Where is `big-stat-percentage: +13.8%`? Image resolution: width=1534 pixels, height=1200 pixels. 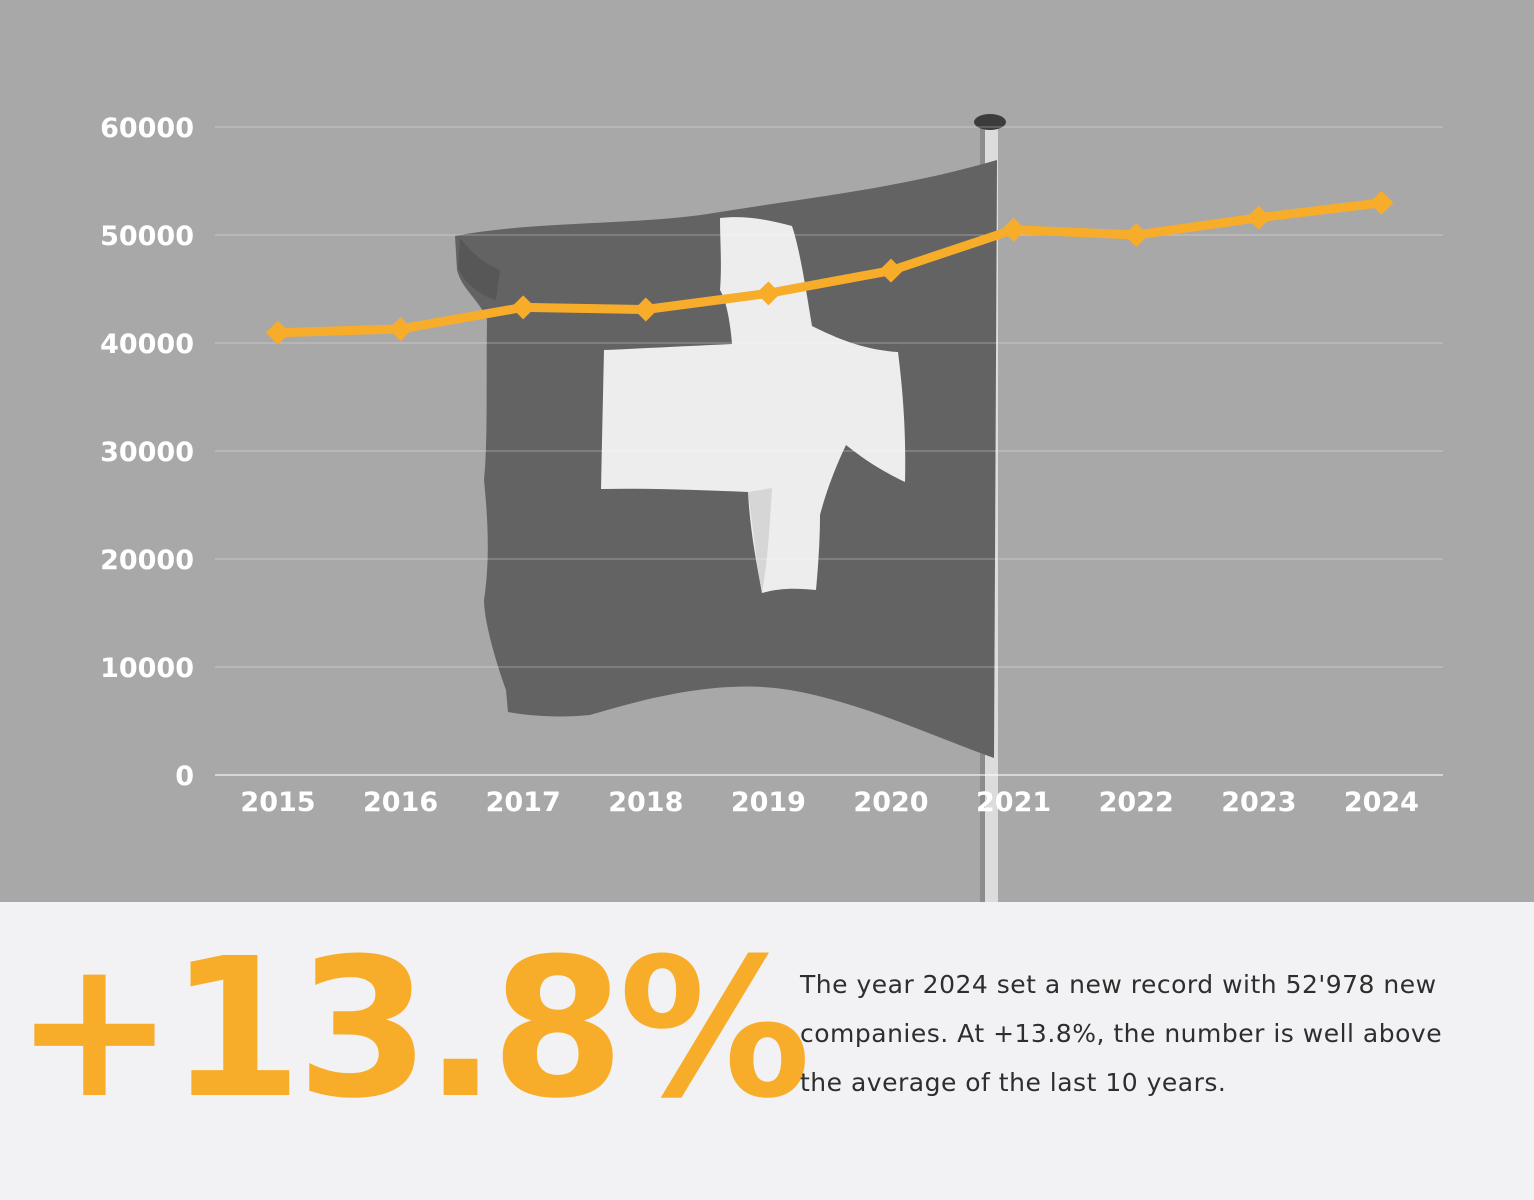
big-stat-percentage: +13.8% is located at coordinates (412, 1029).